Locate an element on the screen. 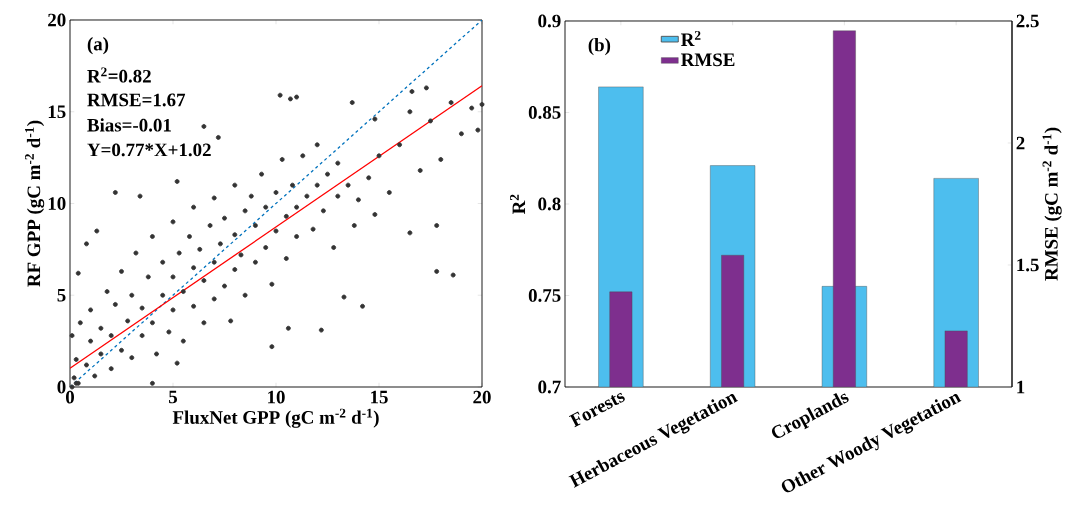  annotation: Bias=-0.01 is located at coordinates (129, 125).